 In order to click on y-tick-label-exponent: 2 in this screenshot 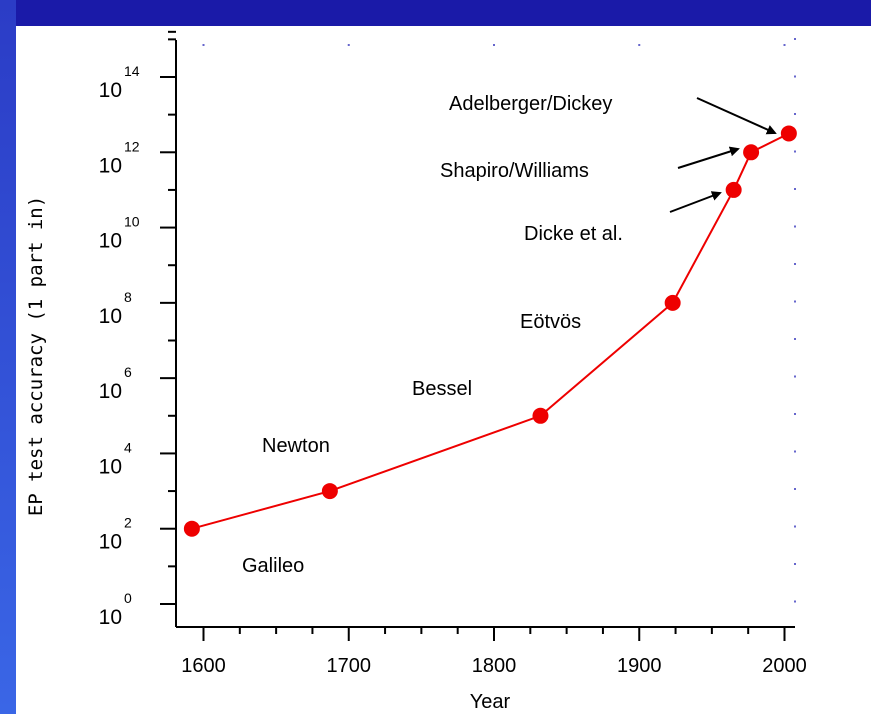, I will do `click(128, 523)`.